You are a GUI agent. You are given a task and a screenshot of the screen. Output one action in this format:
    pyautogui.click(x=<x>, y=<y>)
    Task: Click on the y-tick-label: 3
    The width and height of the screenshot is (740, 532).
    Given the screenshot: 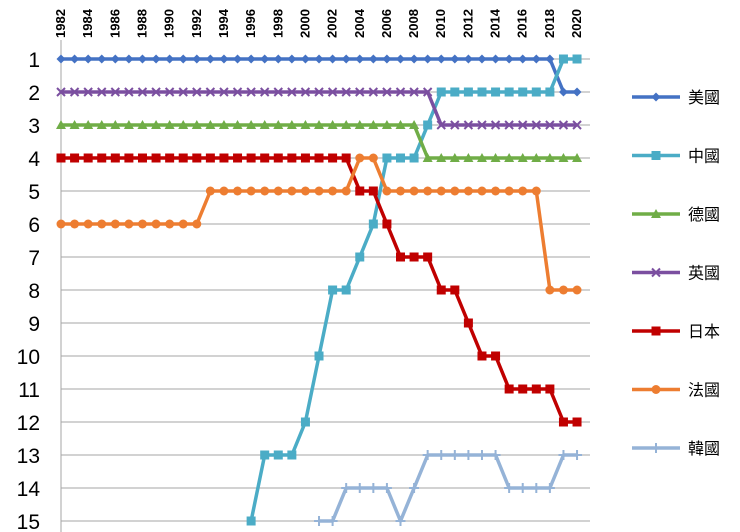 What is the action you would take?
    pyautogui.click(x=34, y=126)
    